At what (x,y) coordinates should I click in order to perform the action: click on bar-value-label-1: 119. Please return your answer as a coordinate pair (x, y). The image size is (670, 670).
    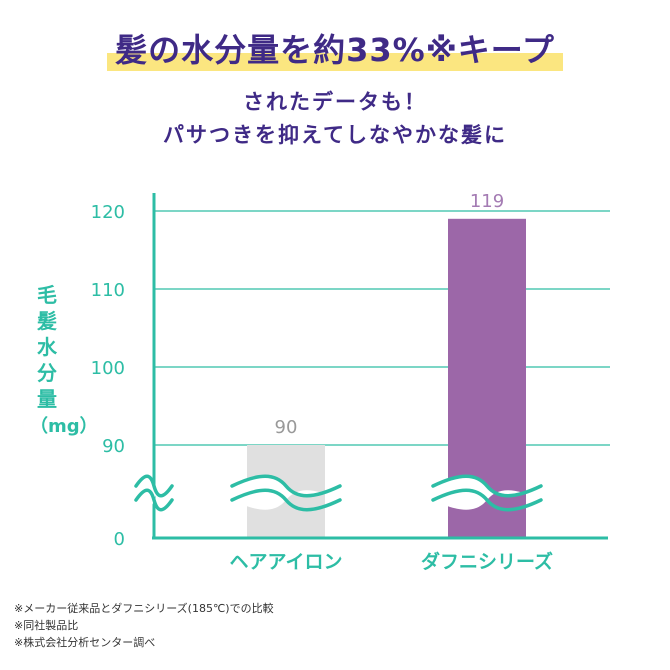
    Looking at the image, I should click on (487, 201).